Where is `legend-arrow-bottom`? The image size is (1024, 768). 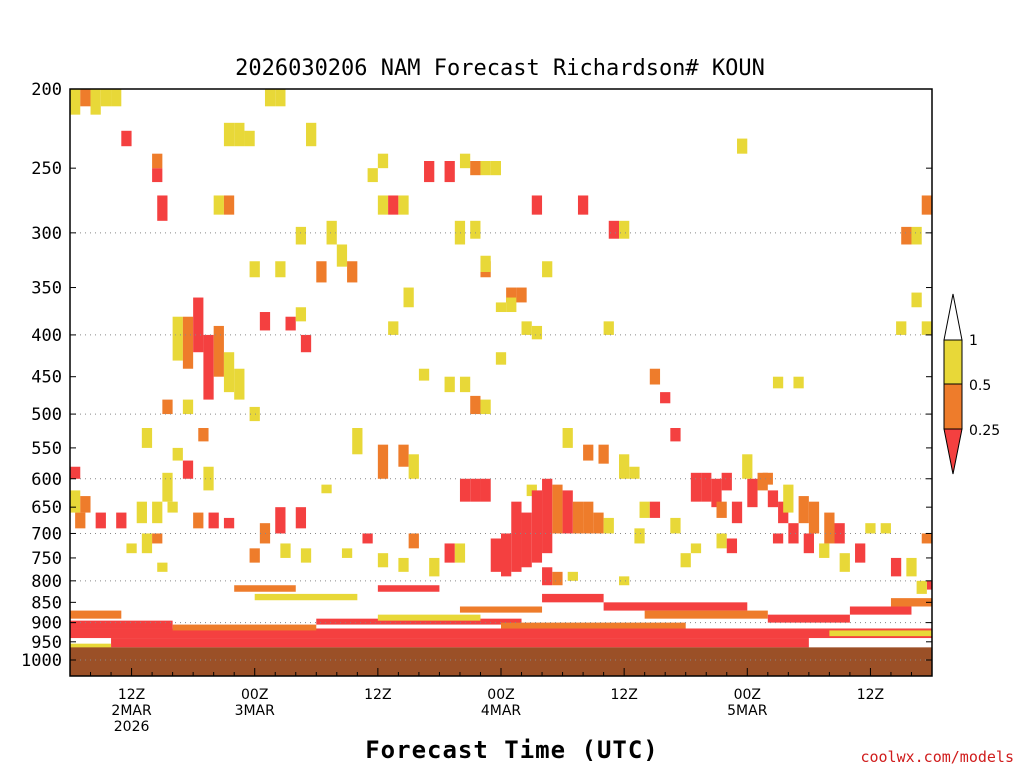
legend-arrow-bottom is located at coordinates (953, 451).